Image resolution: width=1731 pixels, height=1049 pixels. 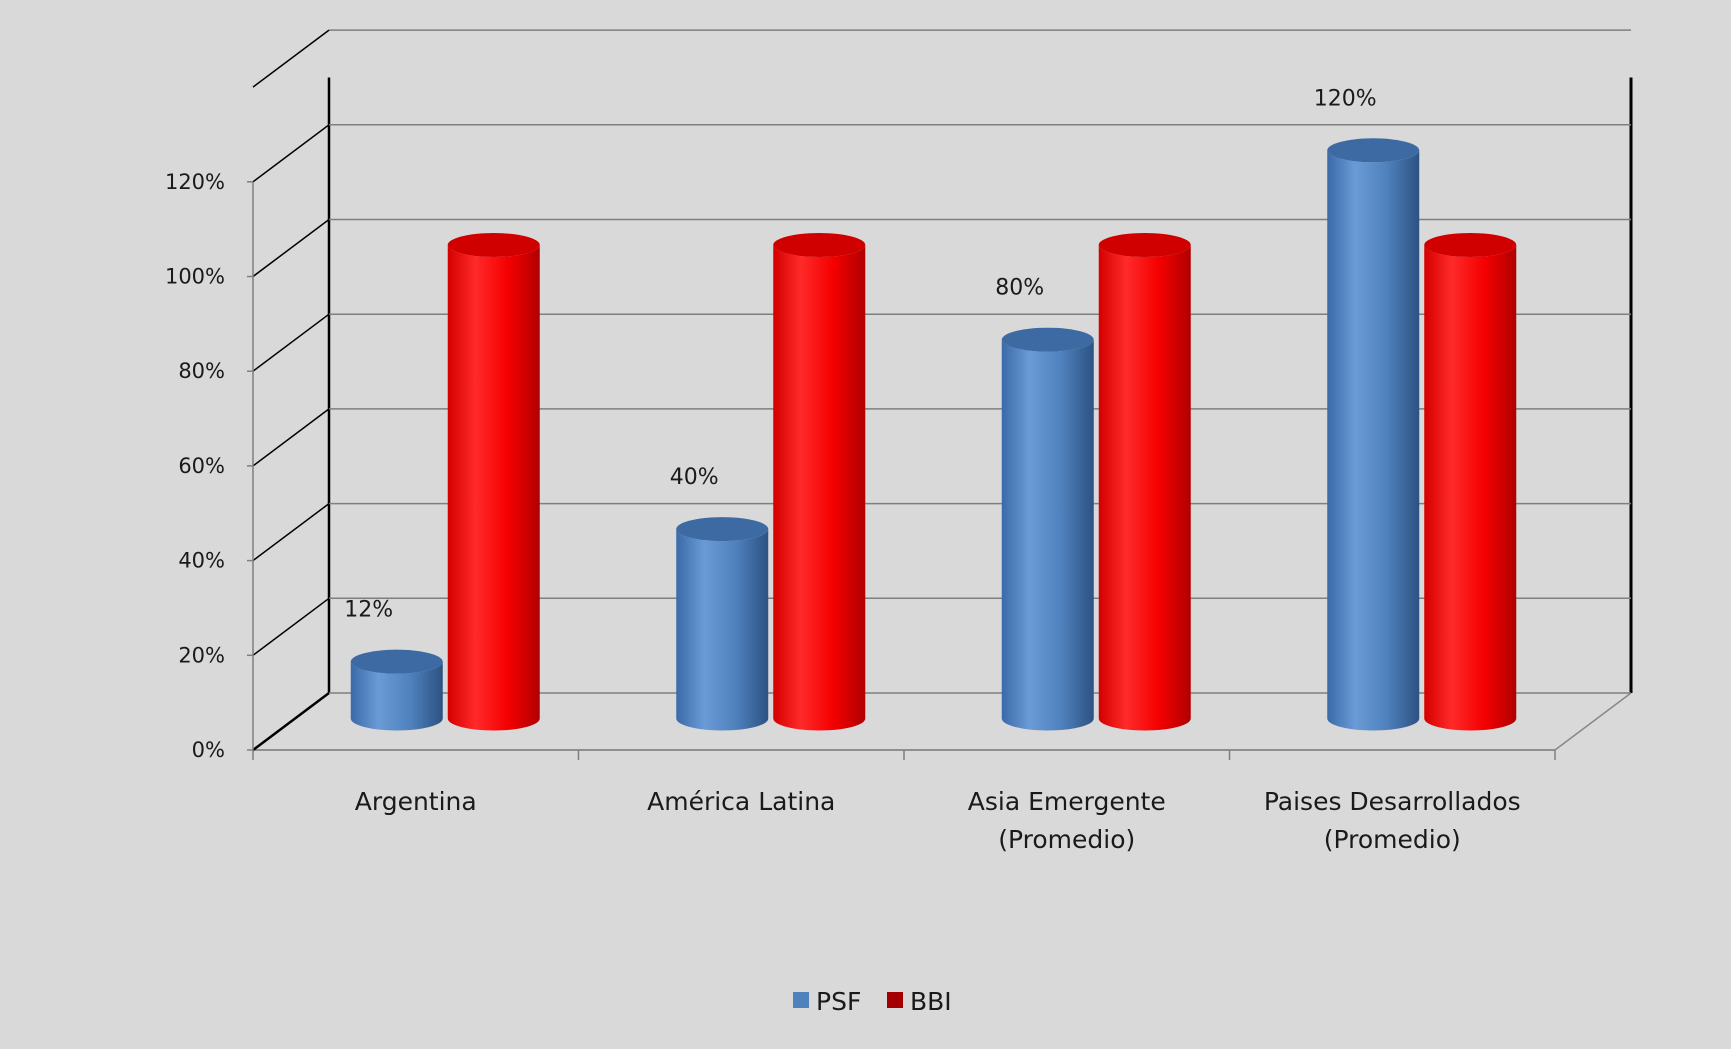 What do you see at coordinates (1144, 245) in the screenshot?
I see `bar-bbi-2-top` at bounding box center [1144, 245].